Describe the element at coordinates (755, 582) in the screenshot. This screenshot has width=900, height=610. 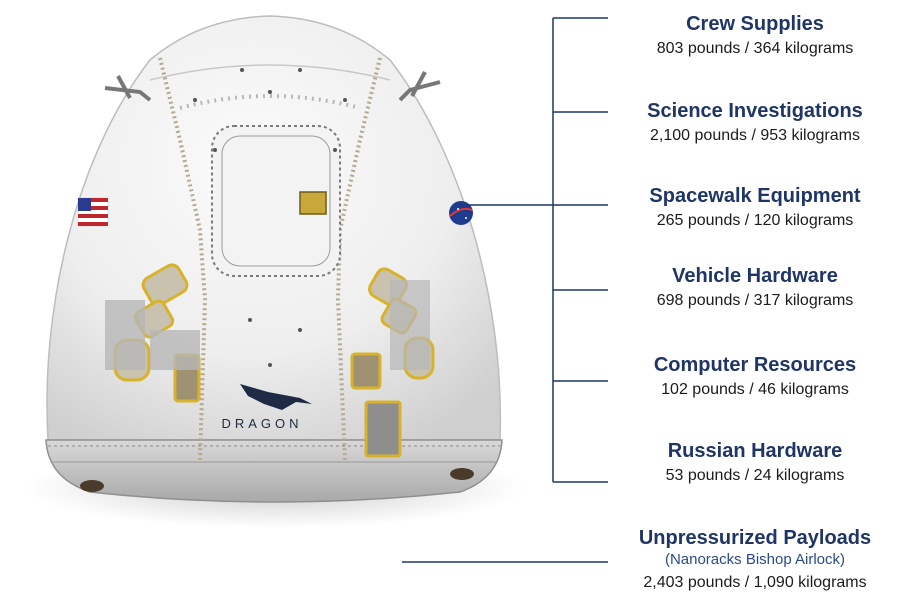
I see `category-mass: 2,403 pounds / 1,090 kilograms` at that location.